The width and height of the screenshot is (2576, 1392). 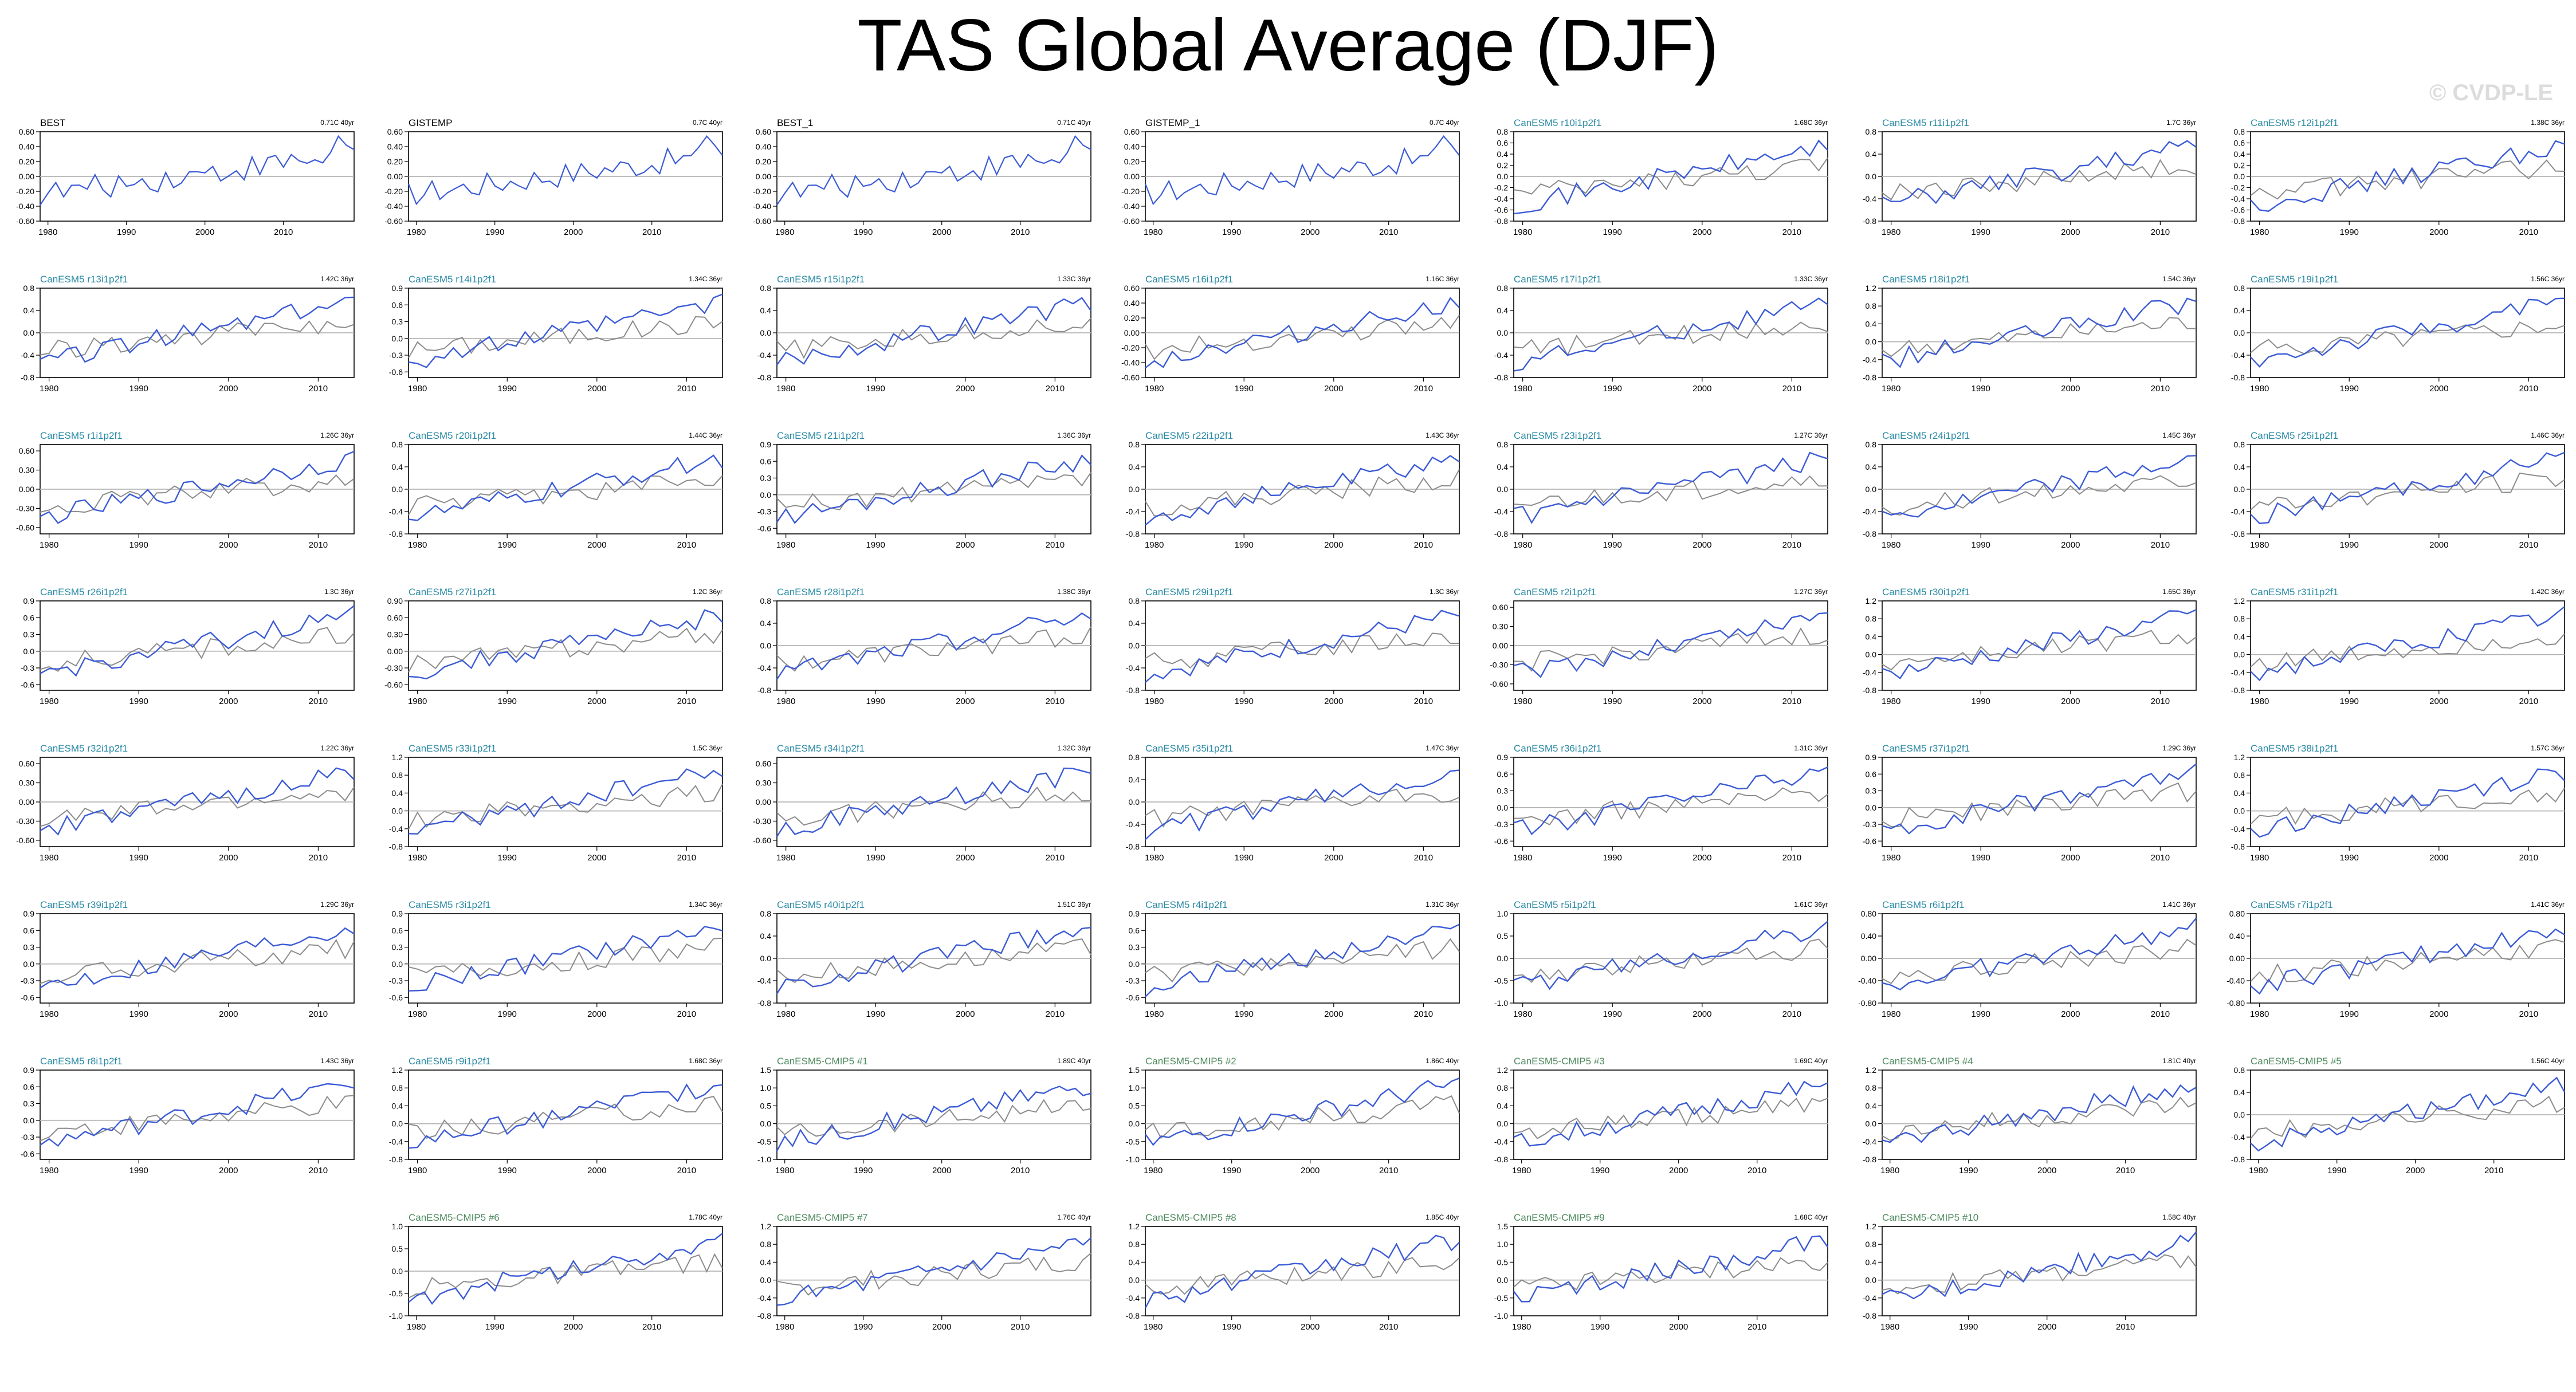 What do you see at coordinates (84, 592) in the screenshot?
I see `panel-title: CanESM5 r26i1p2f1` at bounding box center [84, 592].